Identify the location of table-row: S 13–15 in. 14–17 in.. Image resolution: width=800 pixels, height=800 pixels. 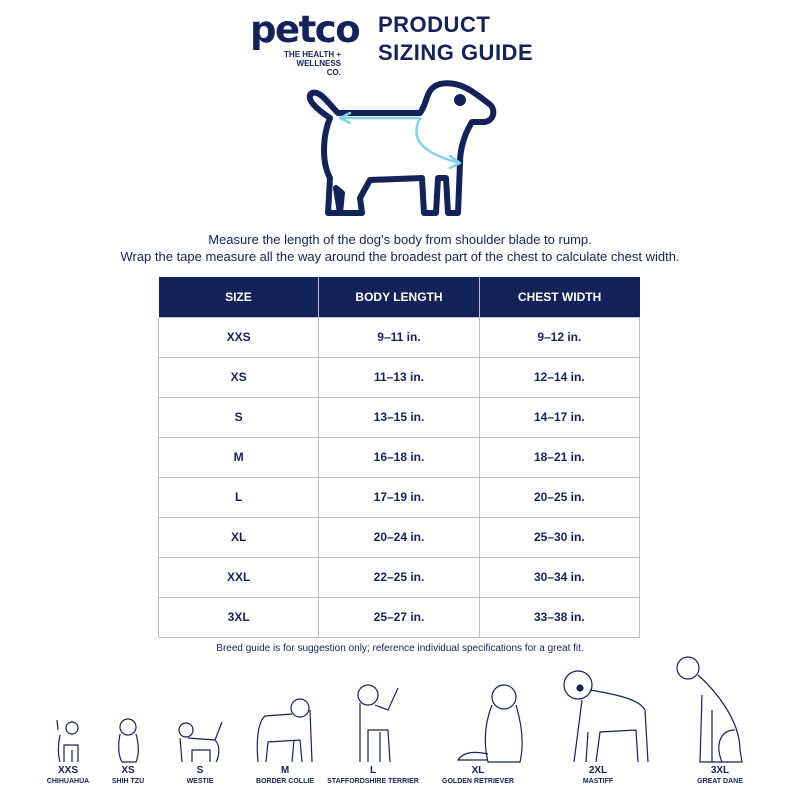
(399, 417).